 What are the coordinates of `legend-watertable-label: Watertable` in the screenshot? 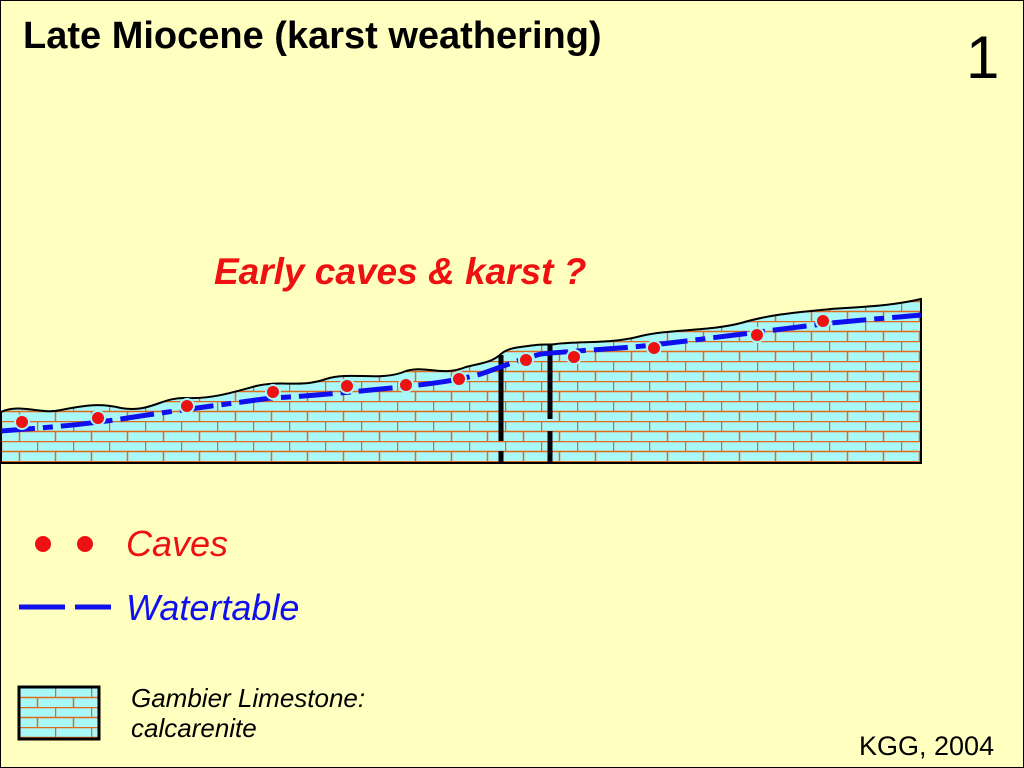 It's located at (213, 607).